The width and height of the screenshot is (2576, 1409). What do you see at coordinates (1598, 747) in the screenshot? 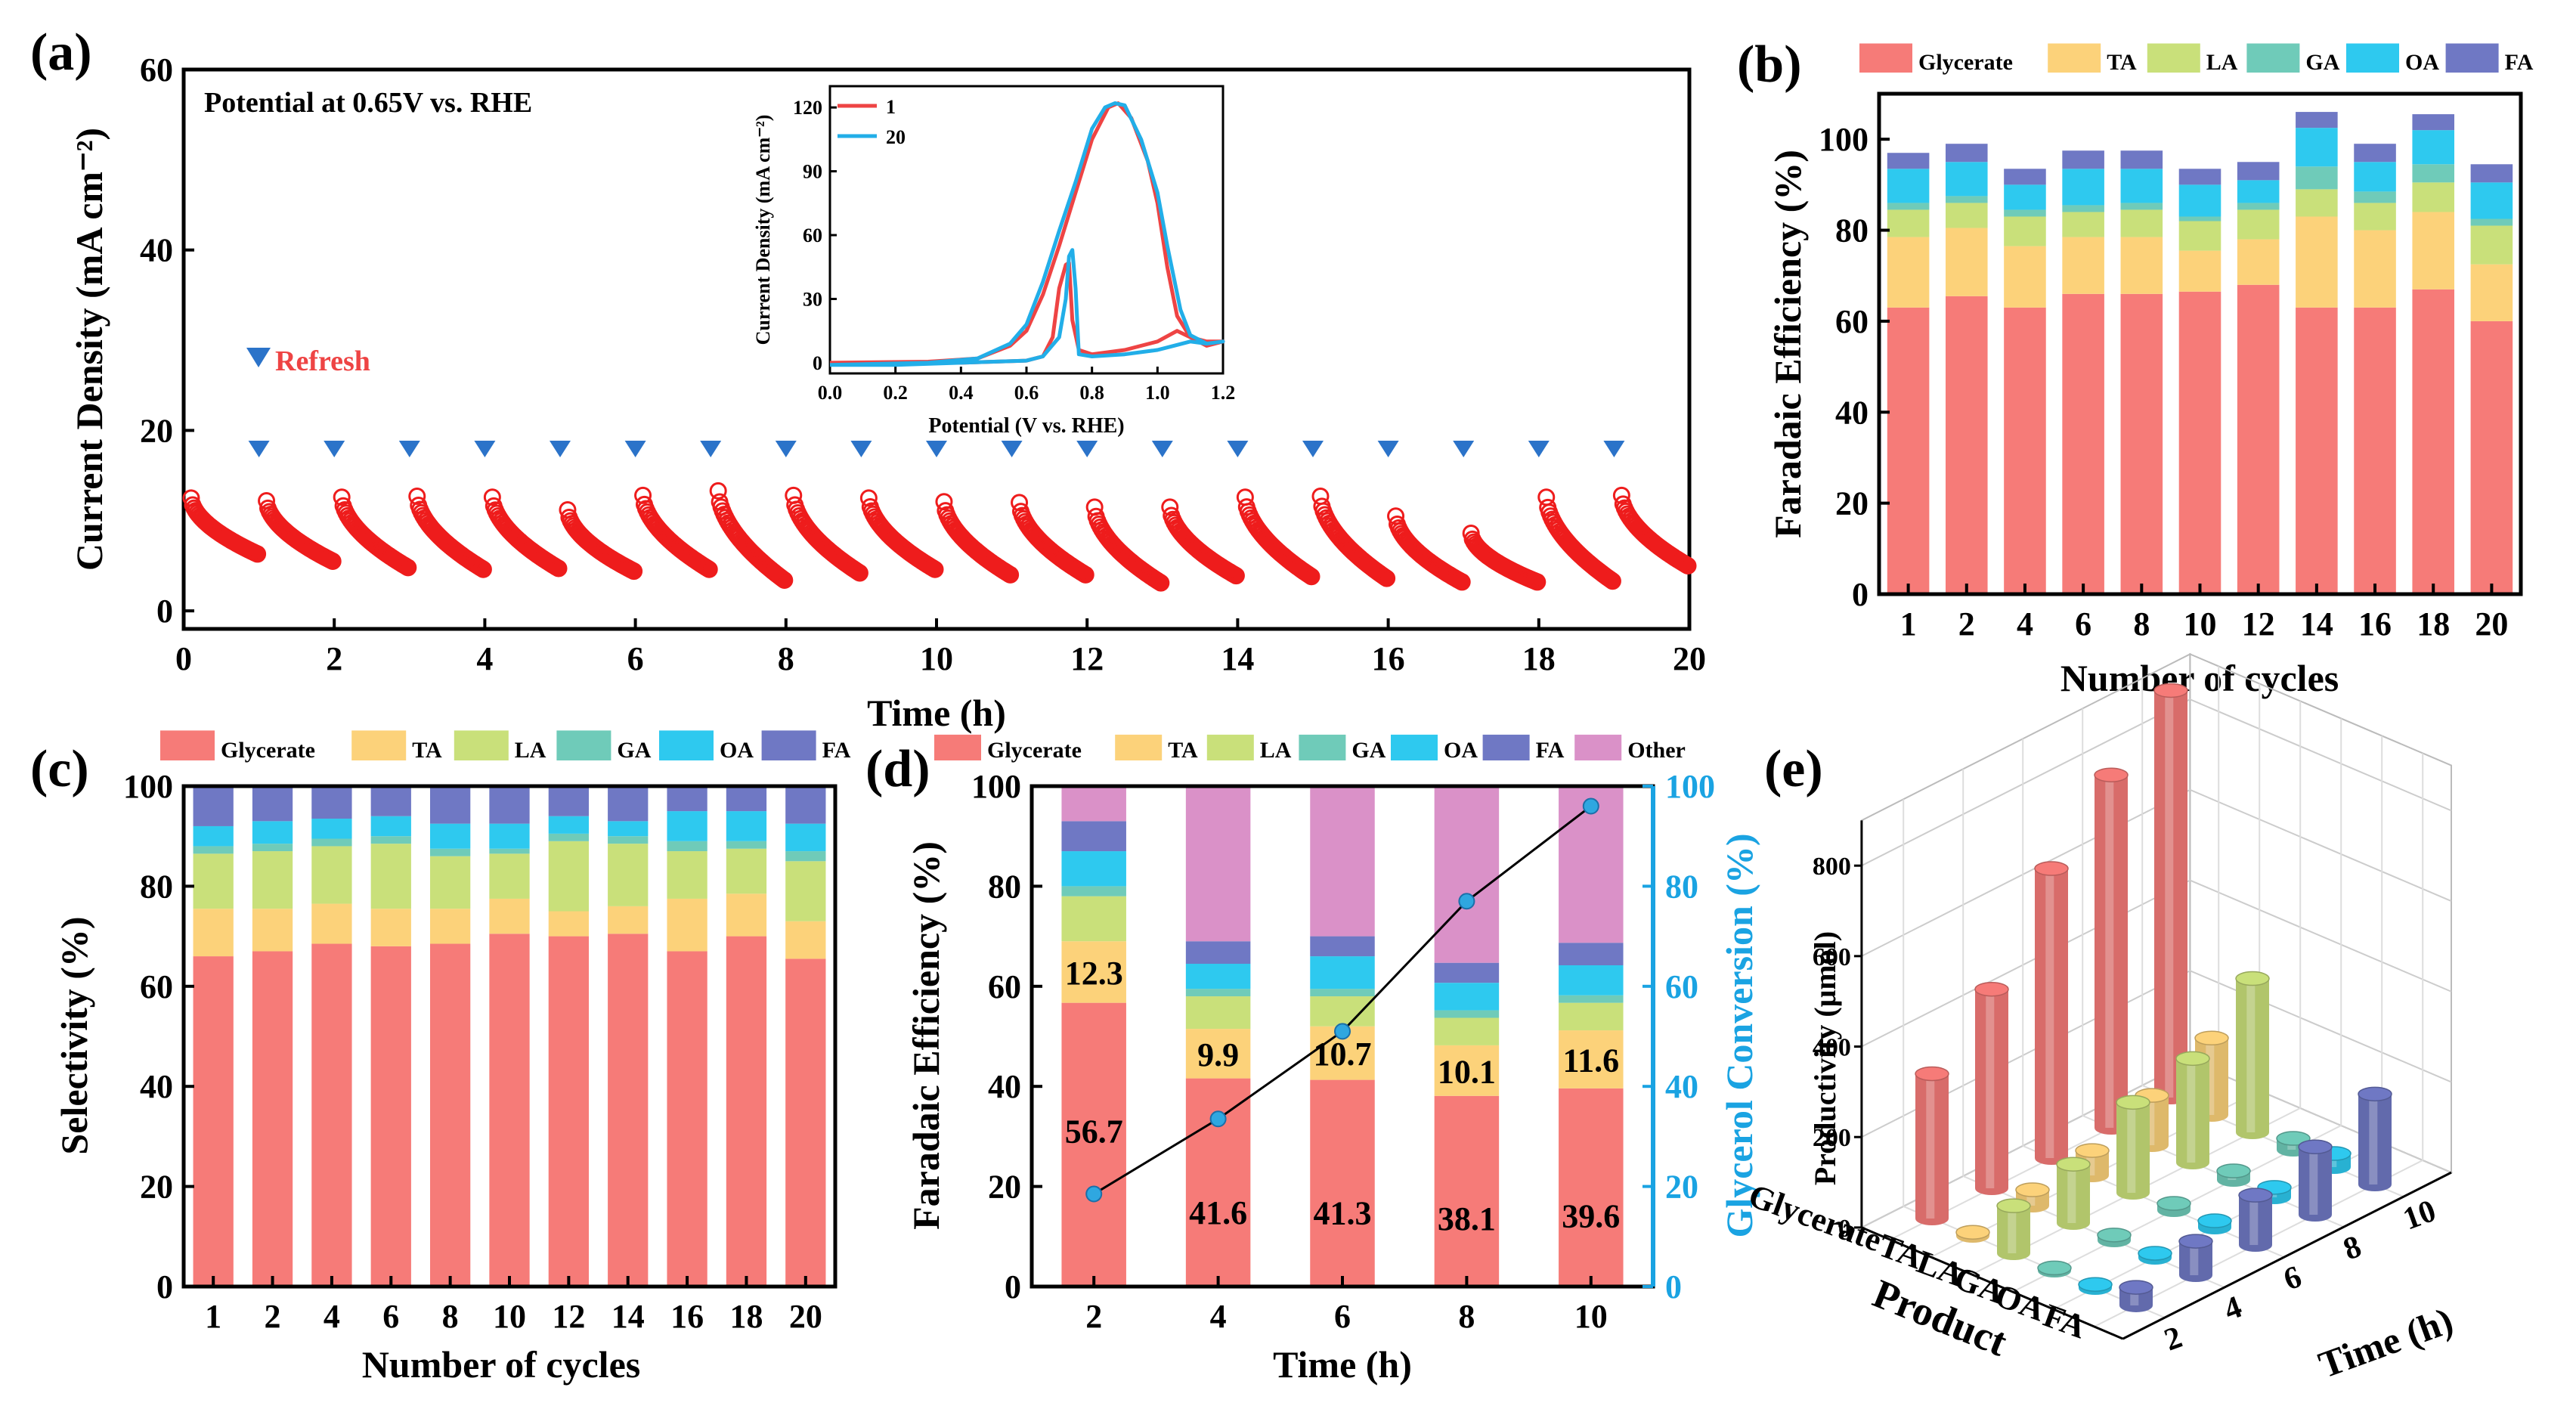
I see `panel-d-legend-swatch-other` at bounding box center [1598, 747].